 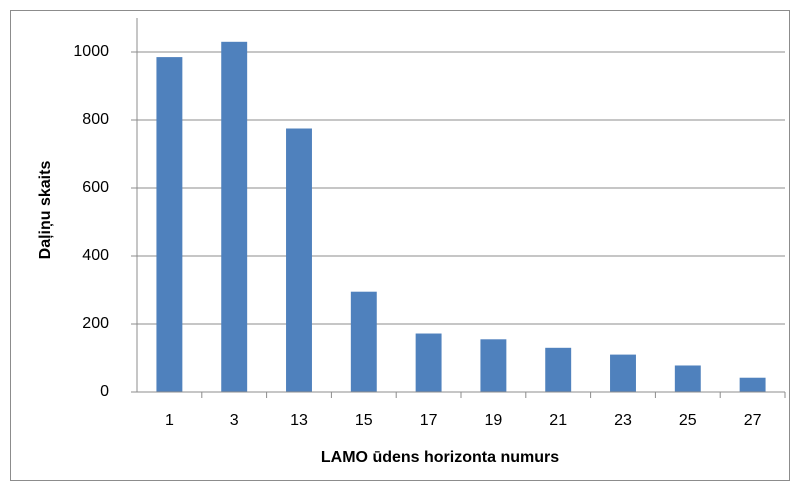 What do you see at coordinates (429, 420) in the screenshot?
I see `x-tick-label: 17` at bounding box center [429, 420].